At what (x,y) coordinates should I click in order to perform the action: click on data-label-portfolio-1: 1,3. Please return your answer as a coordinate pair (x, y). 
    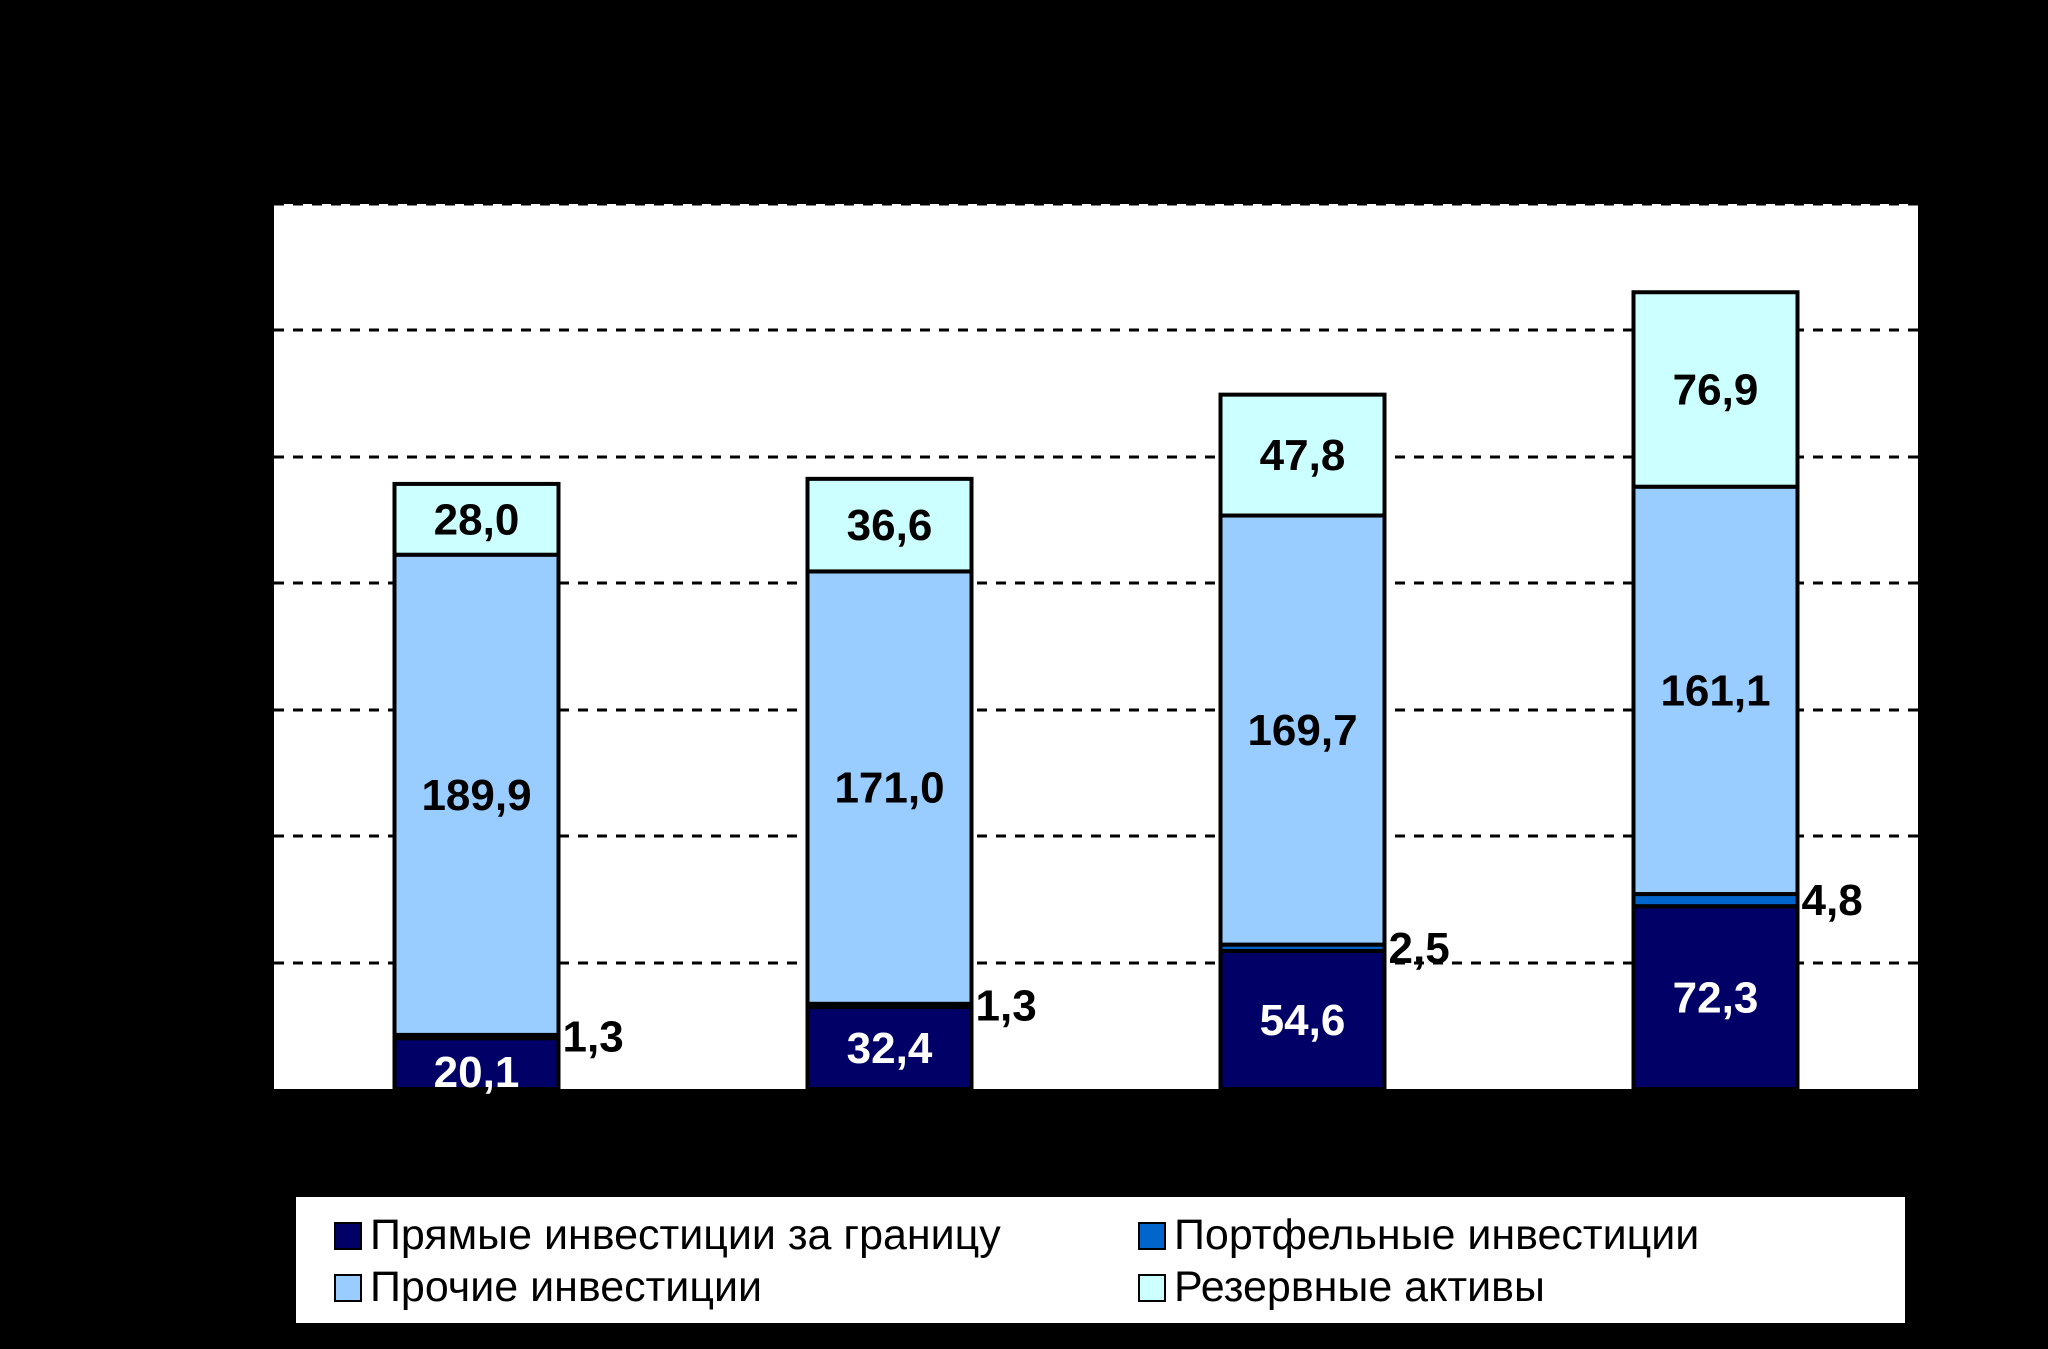
    Looking at the image, I should click on (593, 1037).